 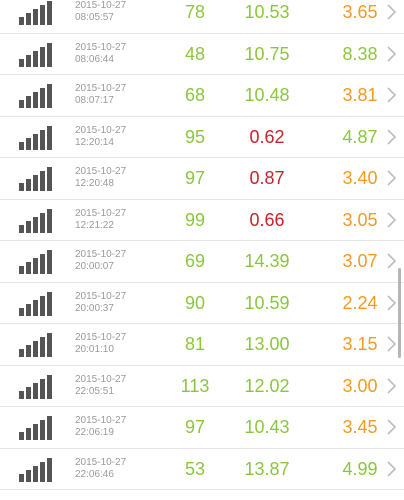 I want to click on value-2: 0.87, so click(x=267, y=178).